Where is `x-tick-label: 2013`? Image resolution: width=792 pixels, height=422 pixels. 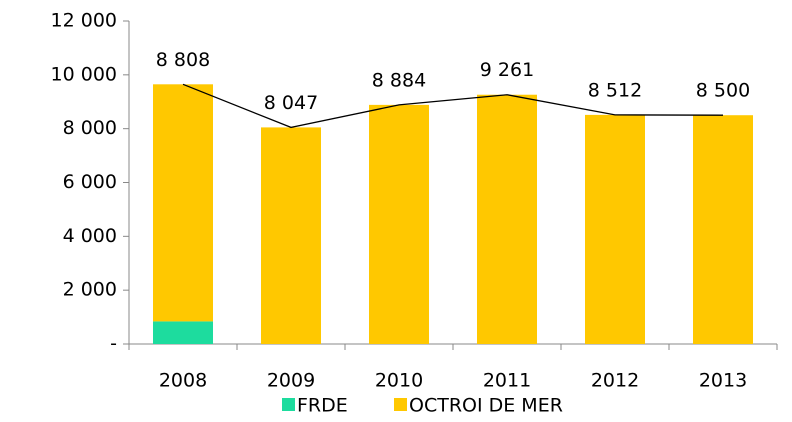 x-tick-label: 2013 is located at coordinates (723, 381).